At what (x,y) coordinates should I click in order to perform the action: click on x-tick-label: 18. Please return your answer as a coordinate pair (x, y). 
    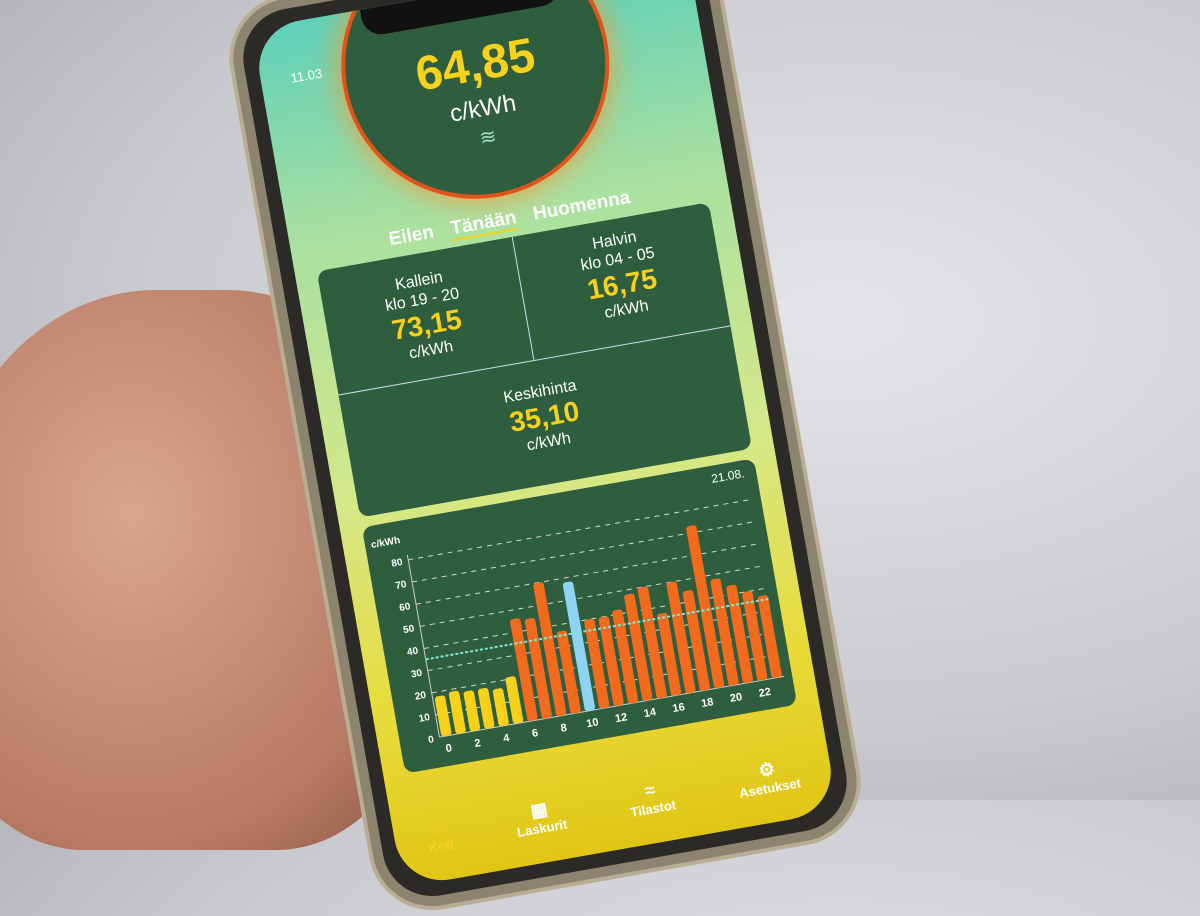
    Looking at the image, I should click on (707, 703).